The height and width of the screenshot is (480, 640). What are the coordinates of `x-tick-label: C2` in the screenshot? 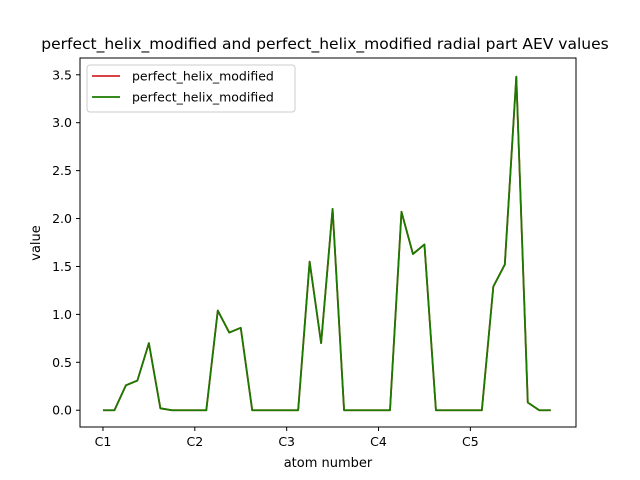 It's located at (194, 441).